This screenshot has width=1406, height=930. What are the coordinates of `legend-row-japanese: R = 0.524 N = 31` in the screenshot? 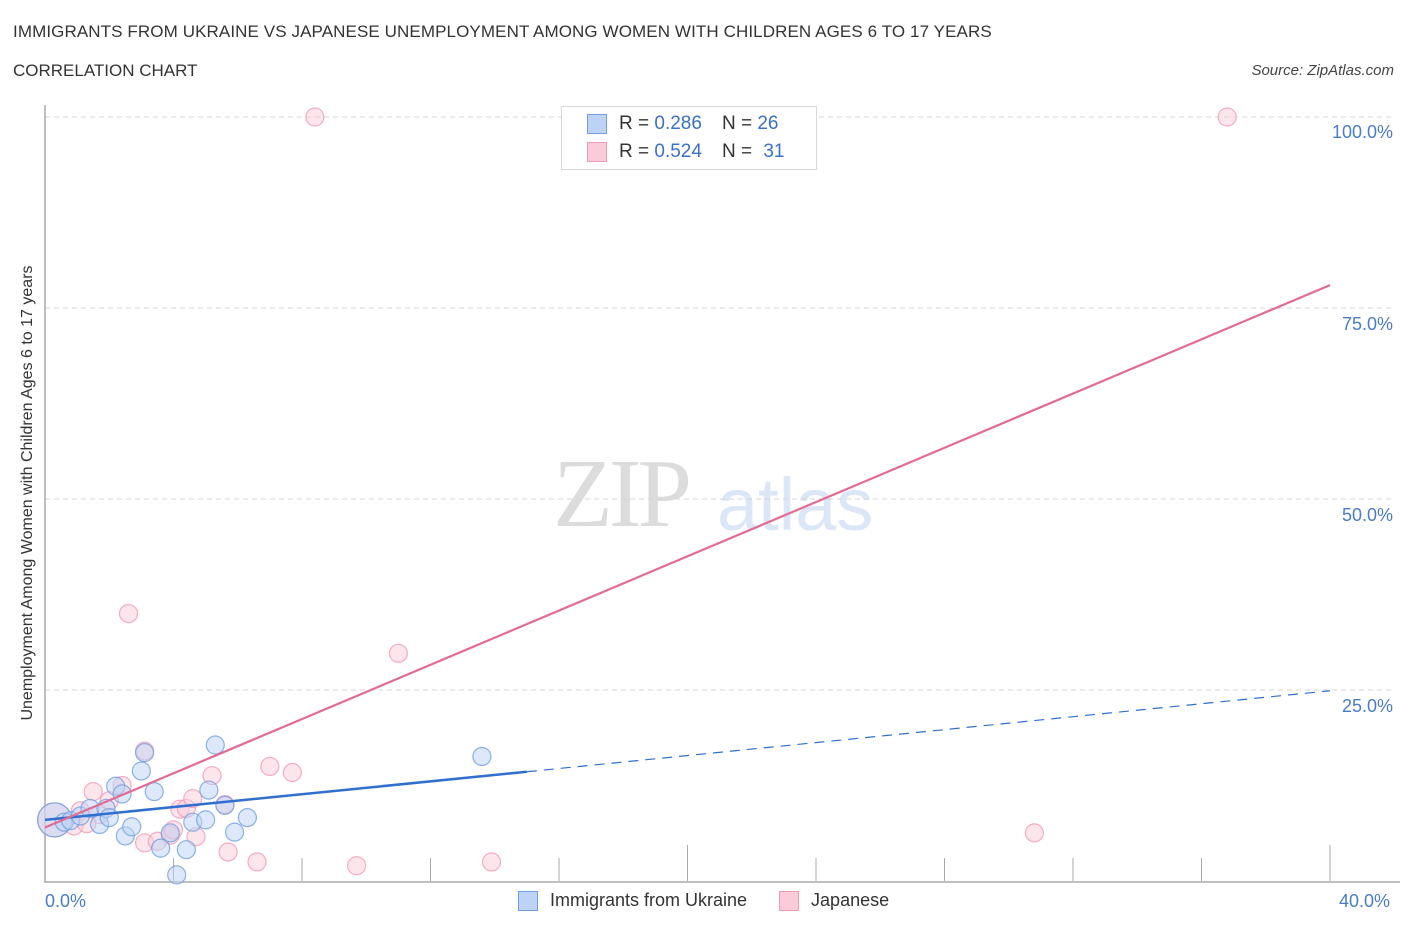 It's located at (685, 152).